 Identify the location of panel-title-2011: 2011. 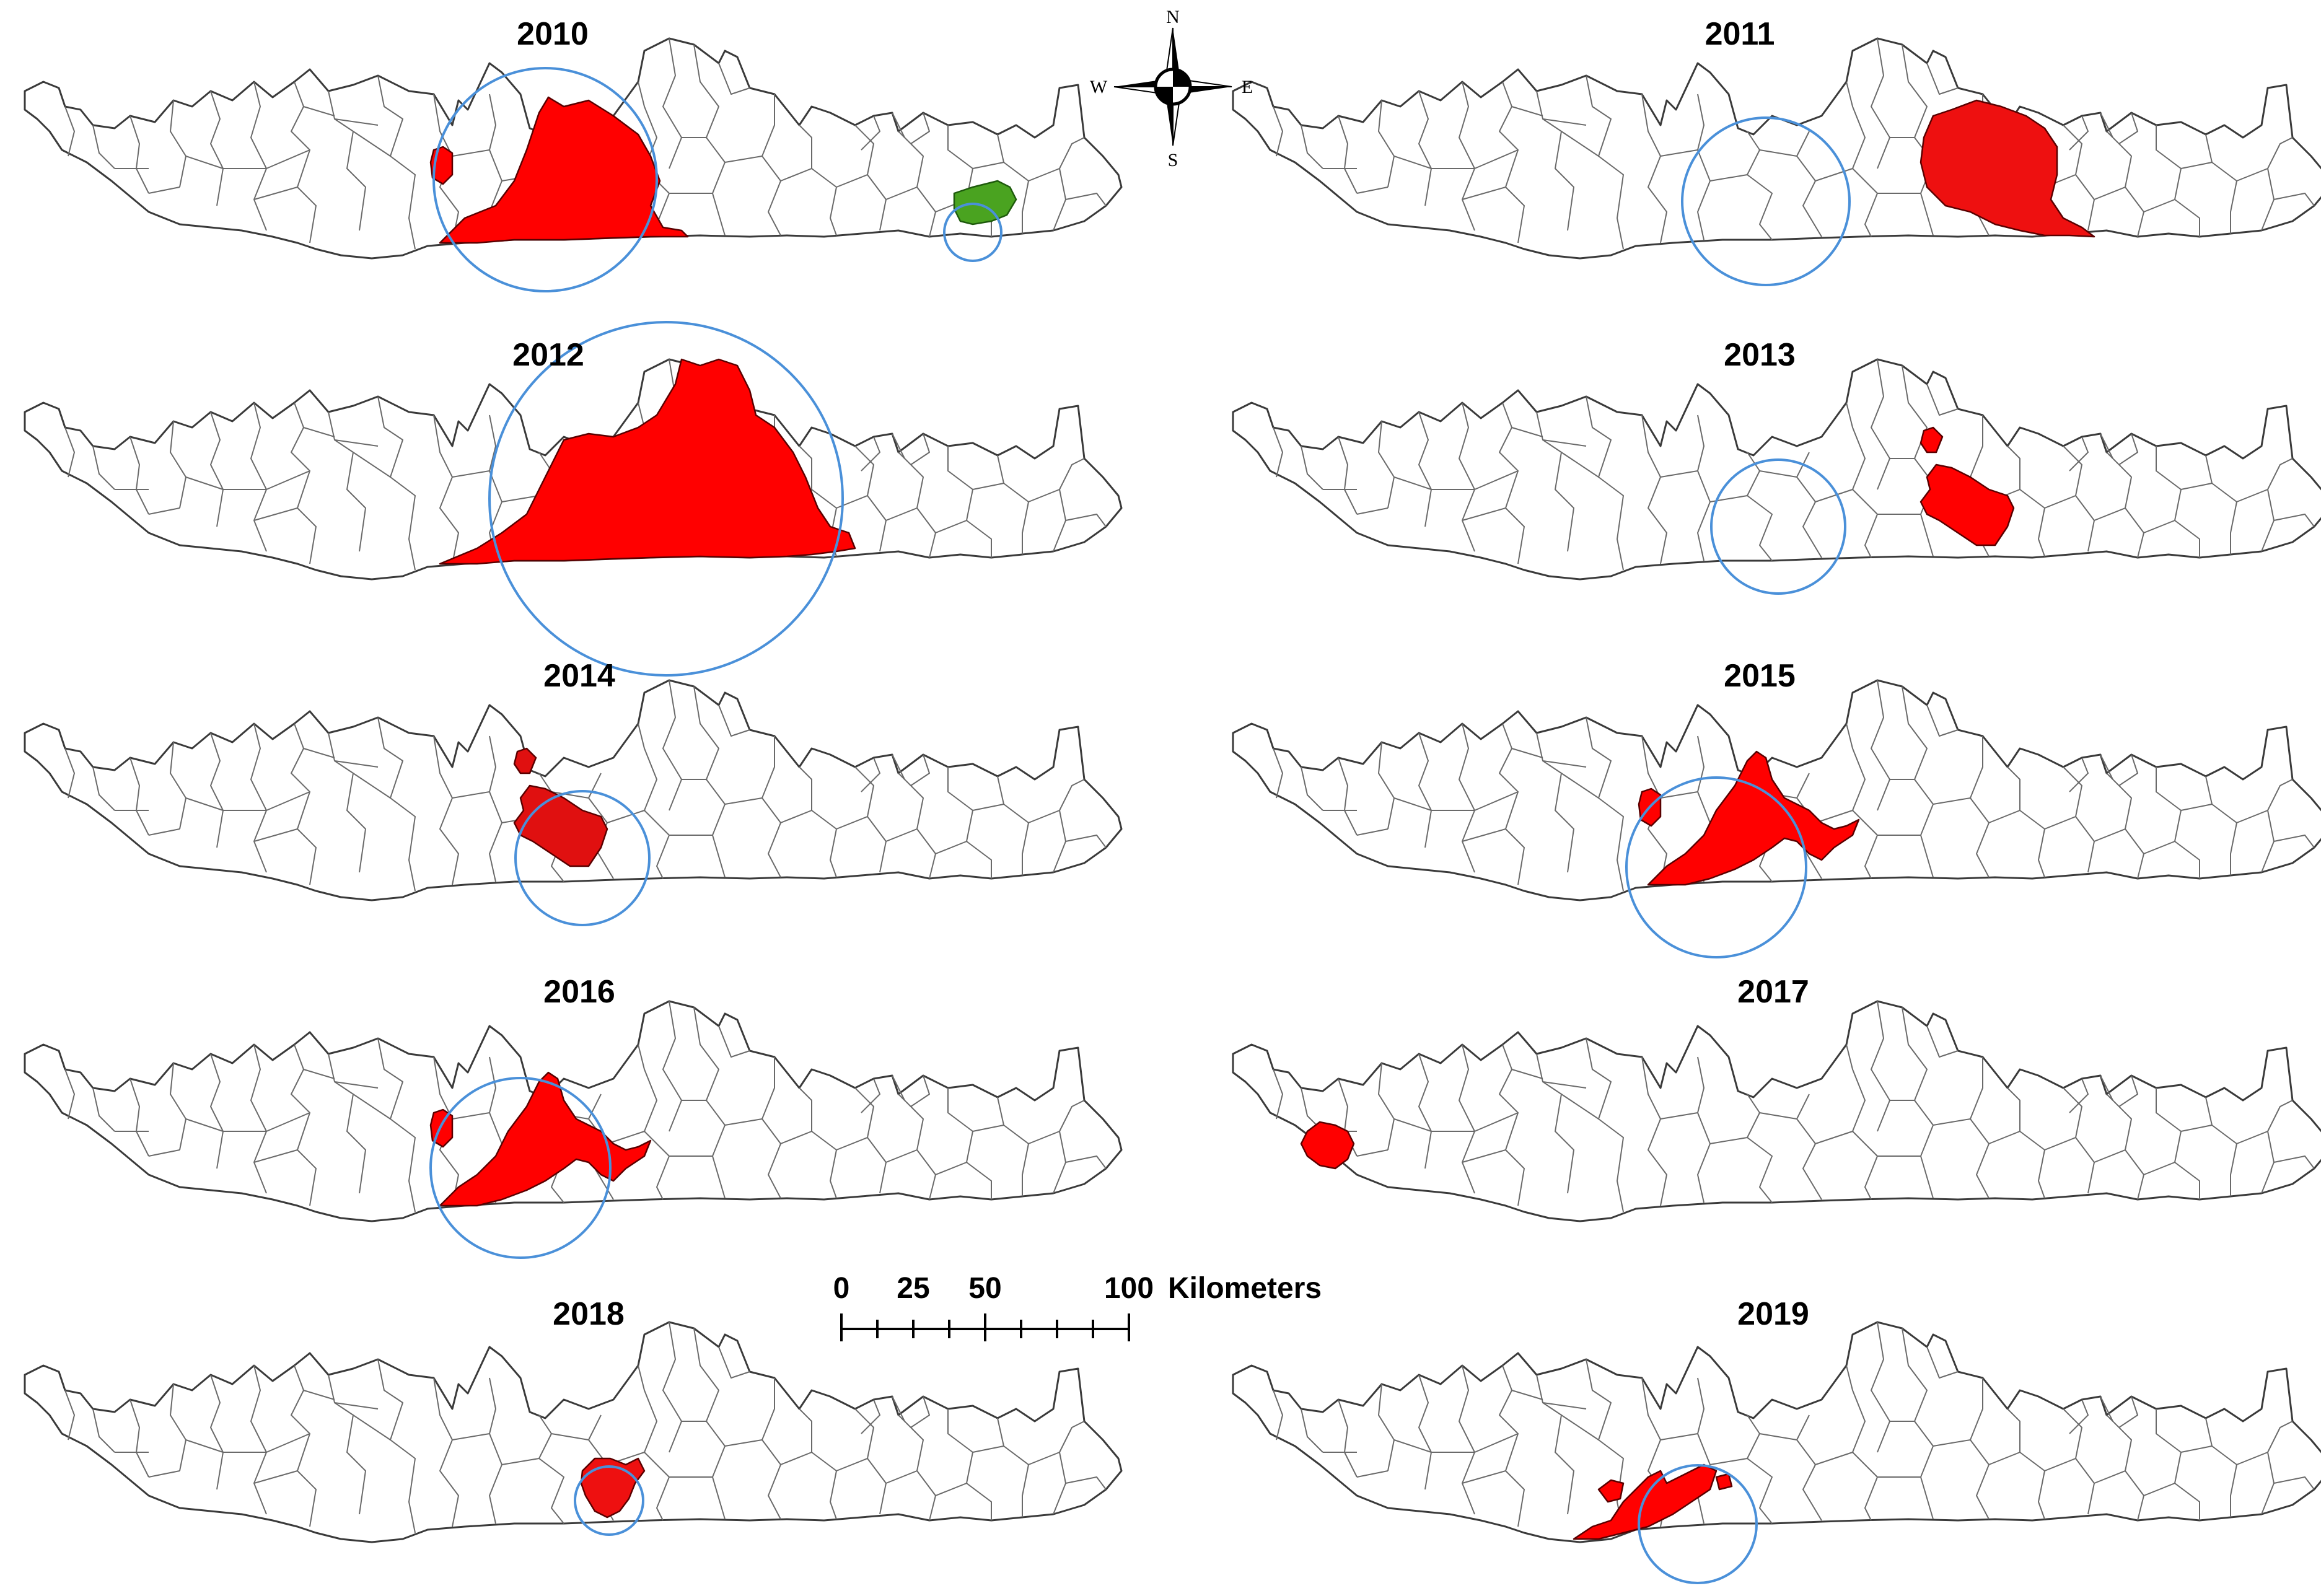
(1740, 34).